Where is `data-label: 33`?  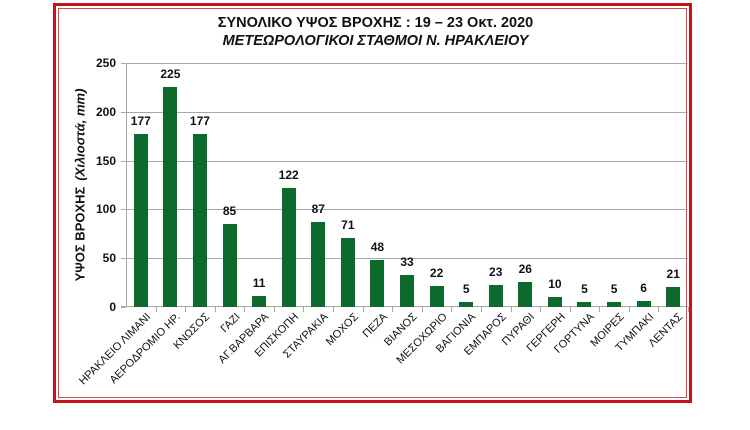
data-label: 33 is located at coordinates (407, 261).